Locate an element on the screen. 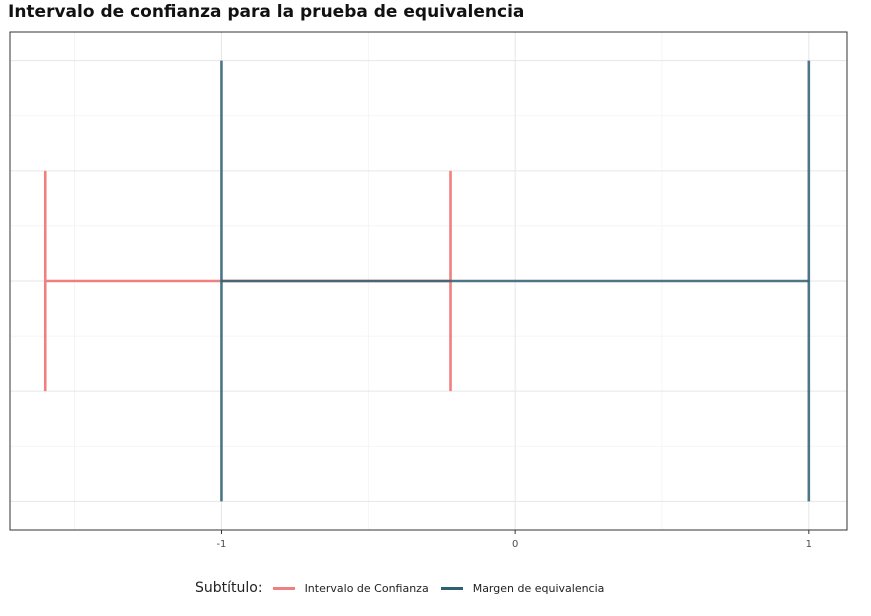 This screenshot has height=616, width=871. x-tick-label: 1 is located at coordinates (809, 544).